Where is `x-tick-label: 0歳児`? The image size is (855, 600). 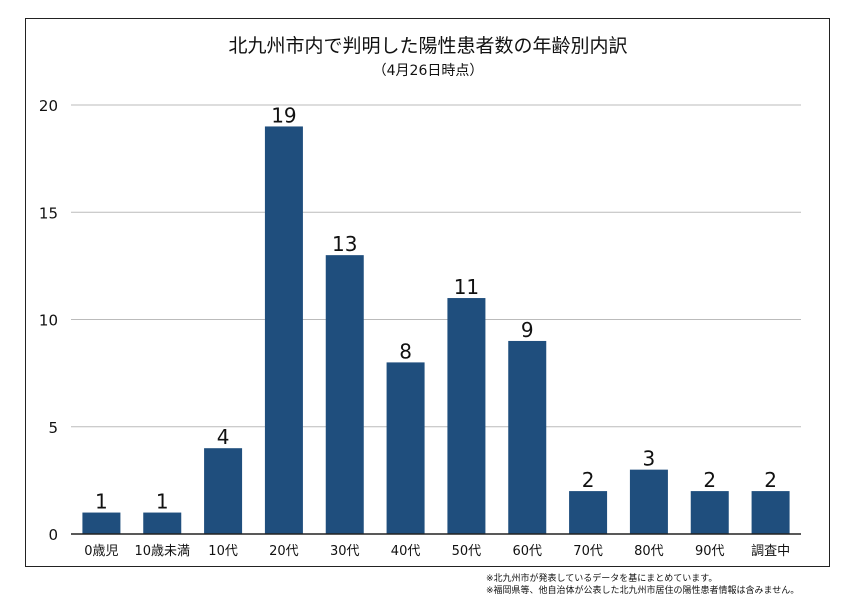
x-tick-label: 0歳児 is located at coordinates (101, 551).